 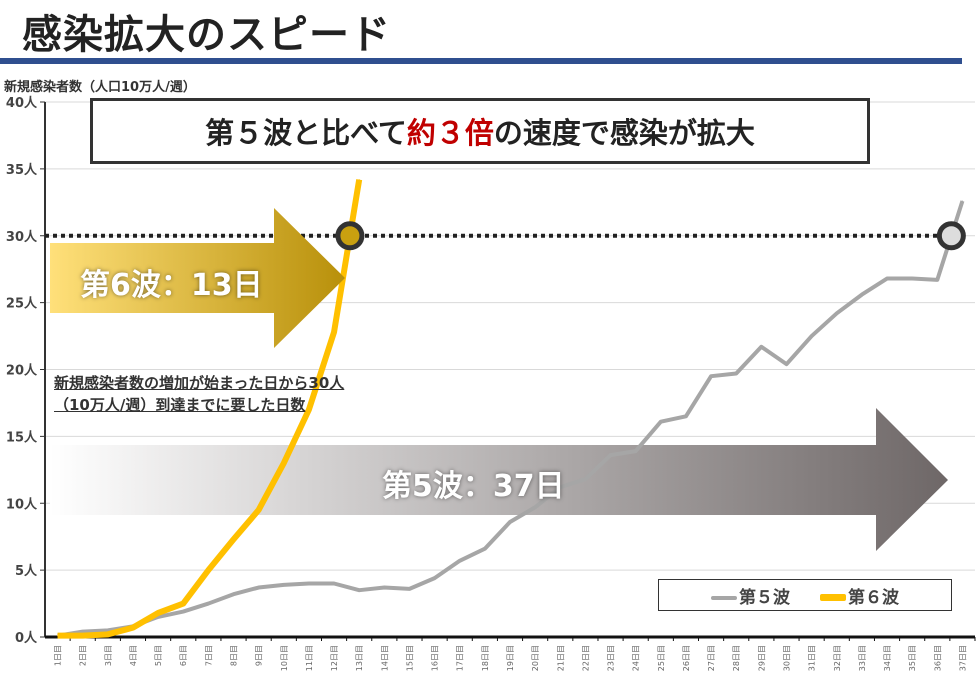 I want to click on x-tick-label: 2日目, so click(x=83, y=655).